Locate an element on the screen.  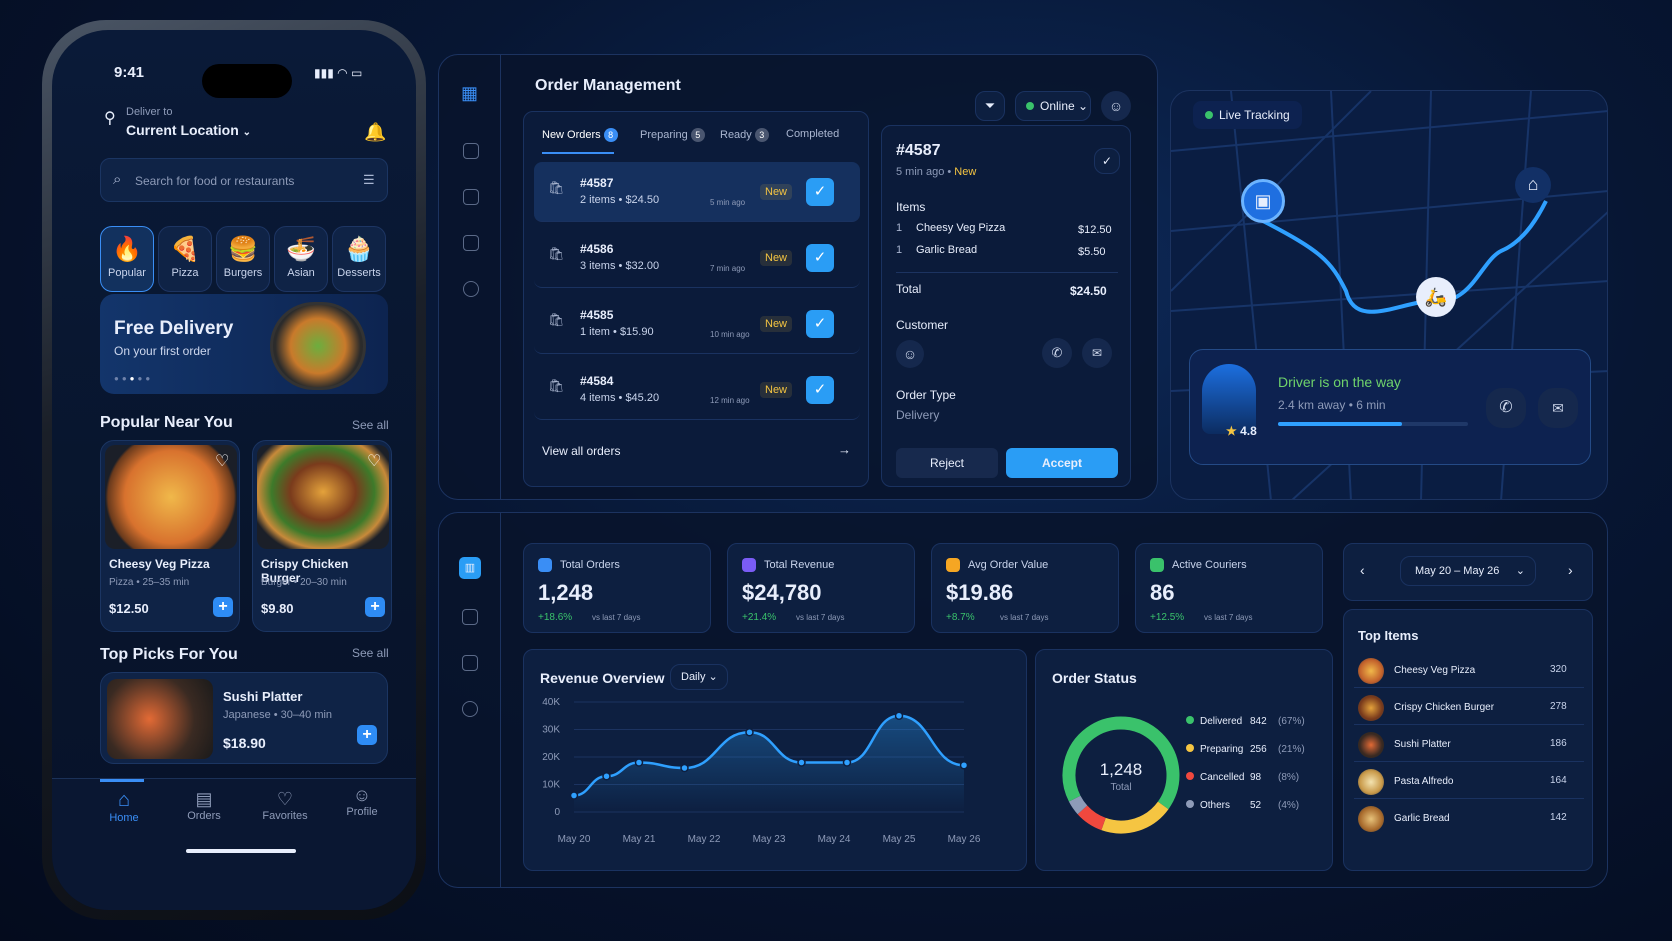
order-status-donut is located at coordinates (1121, 775).